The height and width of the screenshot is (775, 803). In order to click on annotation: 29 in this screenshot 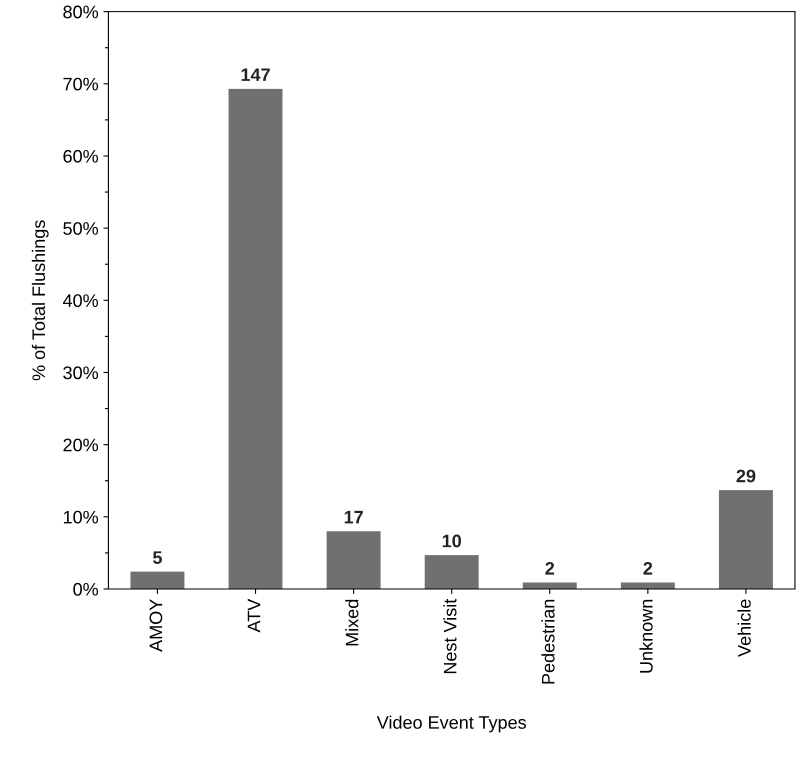, I will do `click(746, 476)`.